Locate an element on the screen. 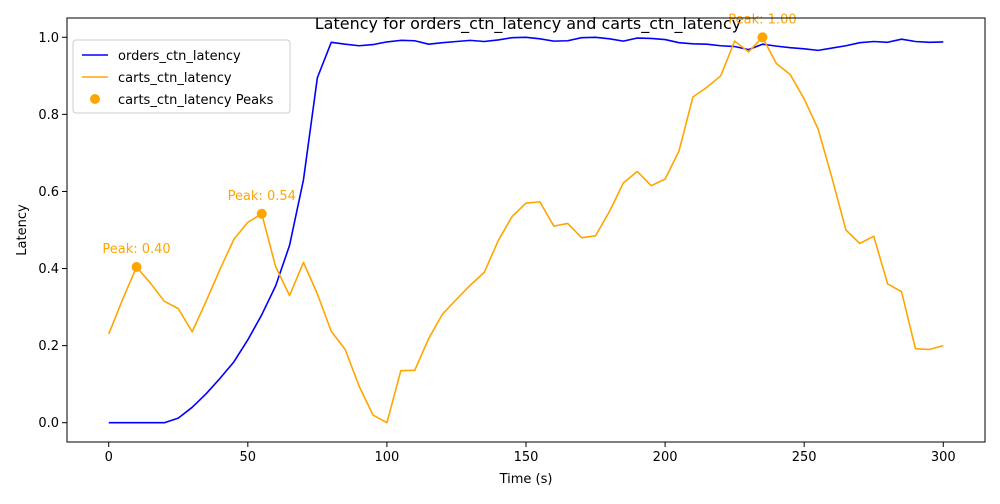 The width and height of the screenshot is (1000, 504). legend-label-peaks: carts_ctn_latency Peaks is located at coordinates (196, 100).